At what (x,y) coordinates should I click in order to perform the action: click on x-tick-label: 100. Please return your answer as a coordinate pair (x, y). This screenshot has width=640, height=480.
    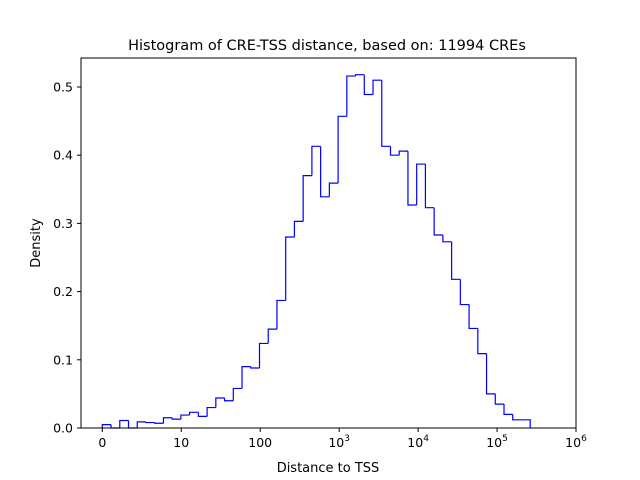
    Looking at the image, I should click on (260, 442).